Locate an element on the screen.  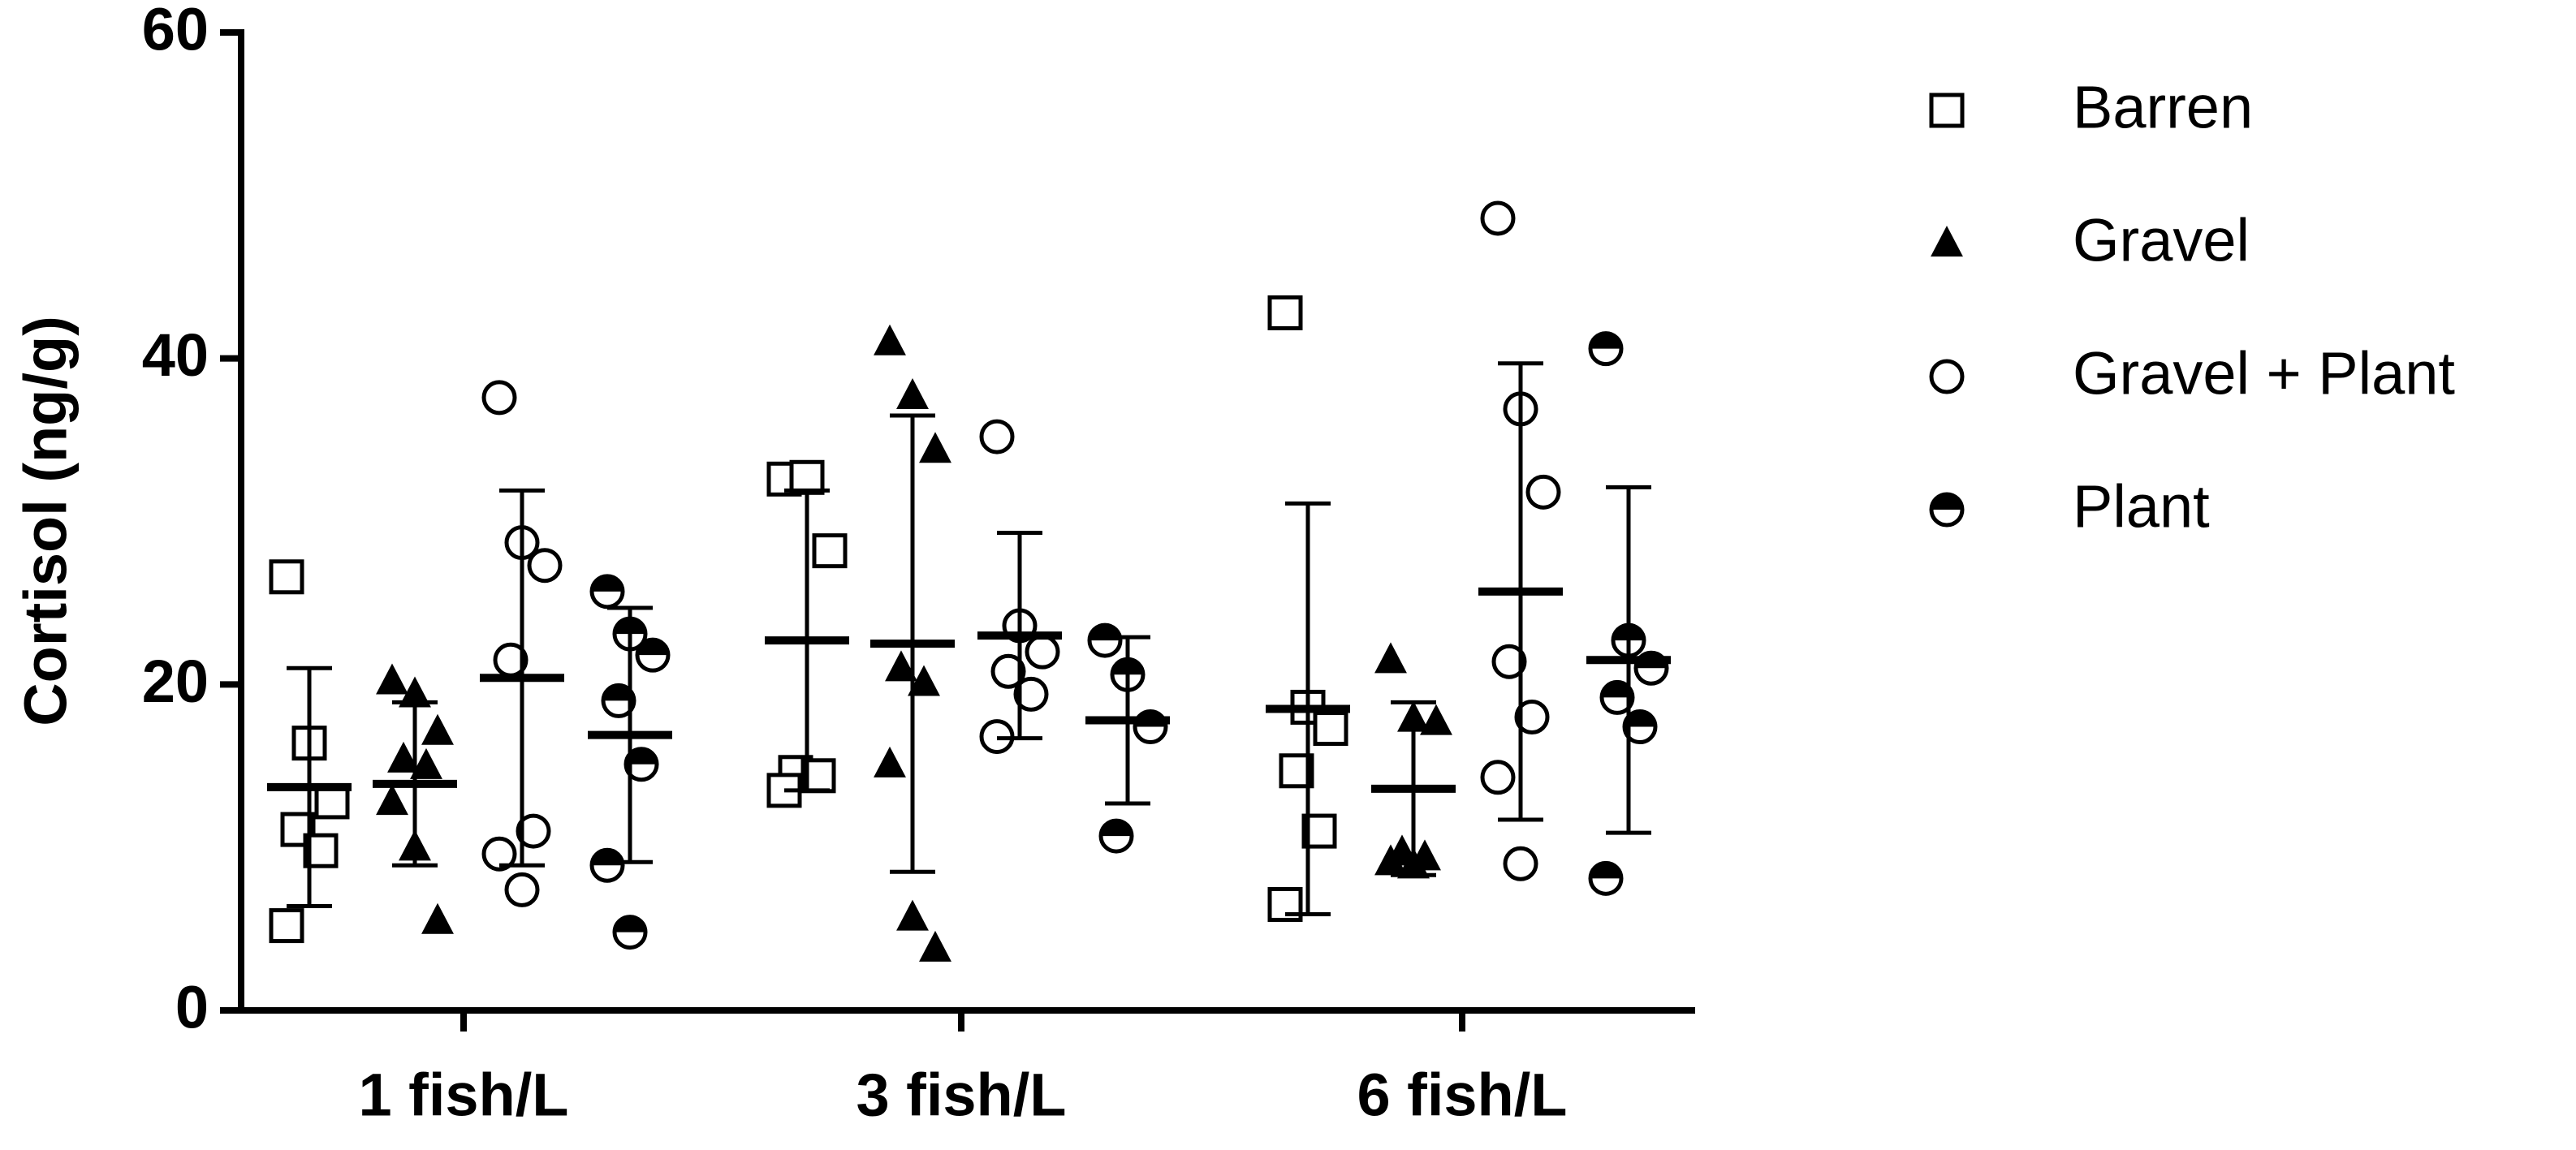
legend-label: Plant is located at coordinates (2141, 507).